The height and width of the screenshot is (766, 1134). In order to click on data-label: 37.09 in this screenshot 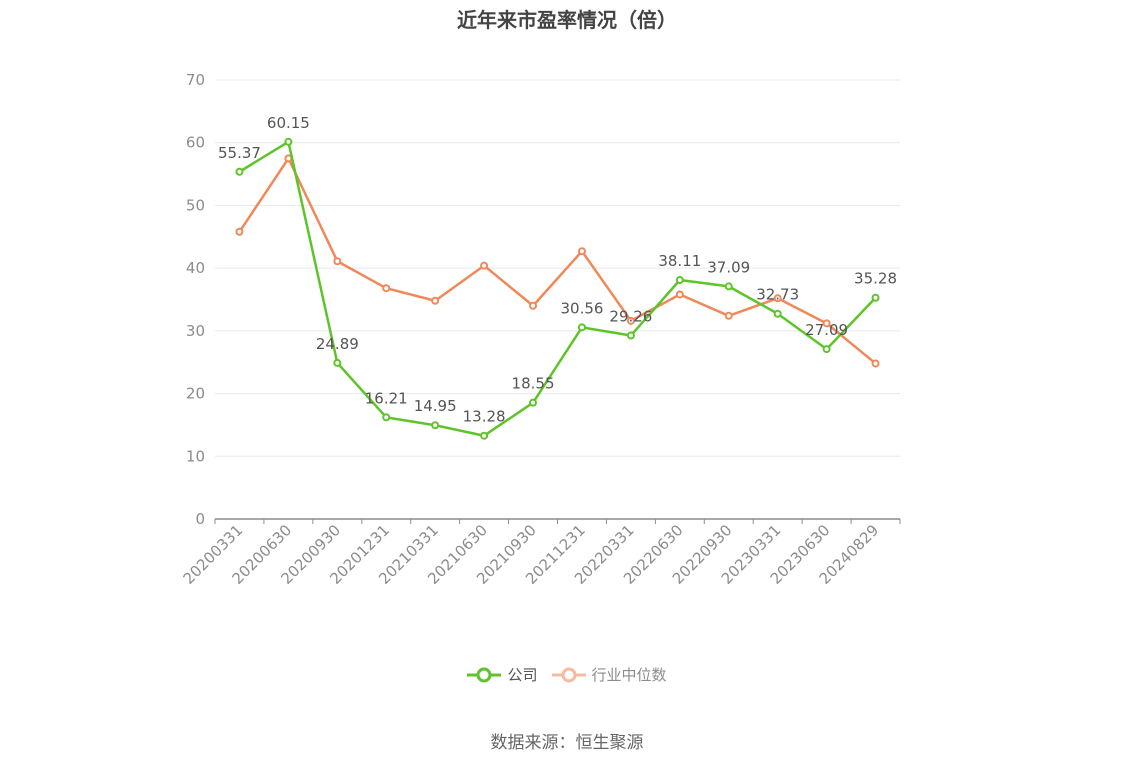, I will do `click(728, 267)`.